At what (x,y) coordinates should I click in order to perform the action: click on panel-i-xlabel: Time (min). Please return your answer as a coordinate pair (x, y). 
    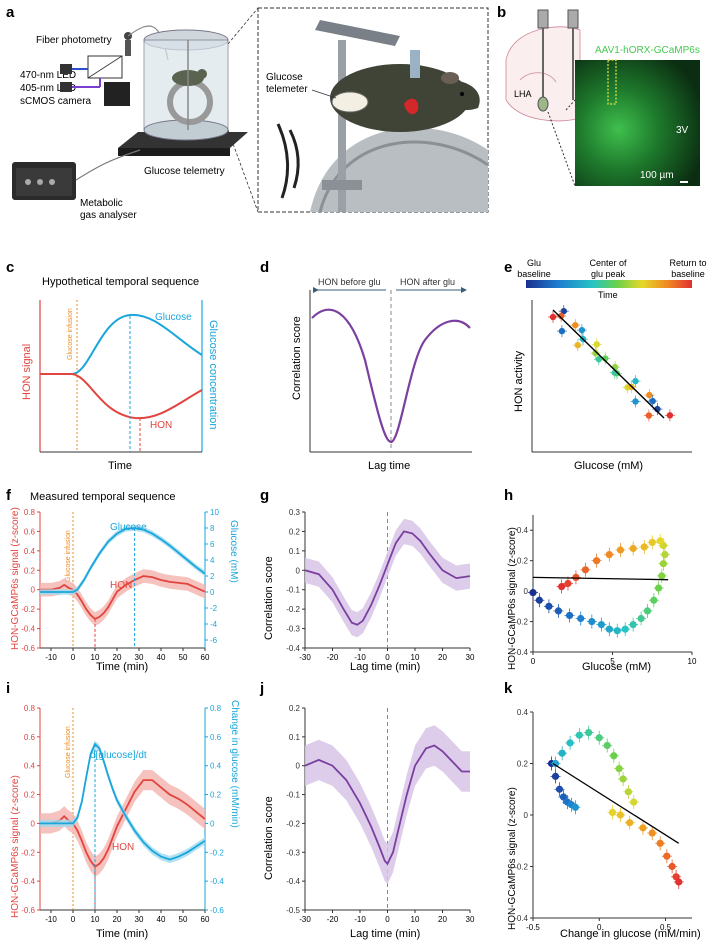
    Looking at the image, I should click on (122, 934).